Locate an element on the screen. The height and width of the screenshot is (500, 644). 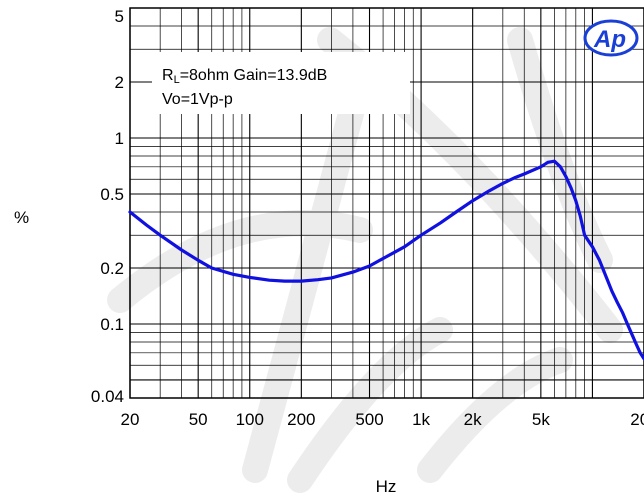
y-tick-label: 5 is located at coordinates (119, 16).